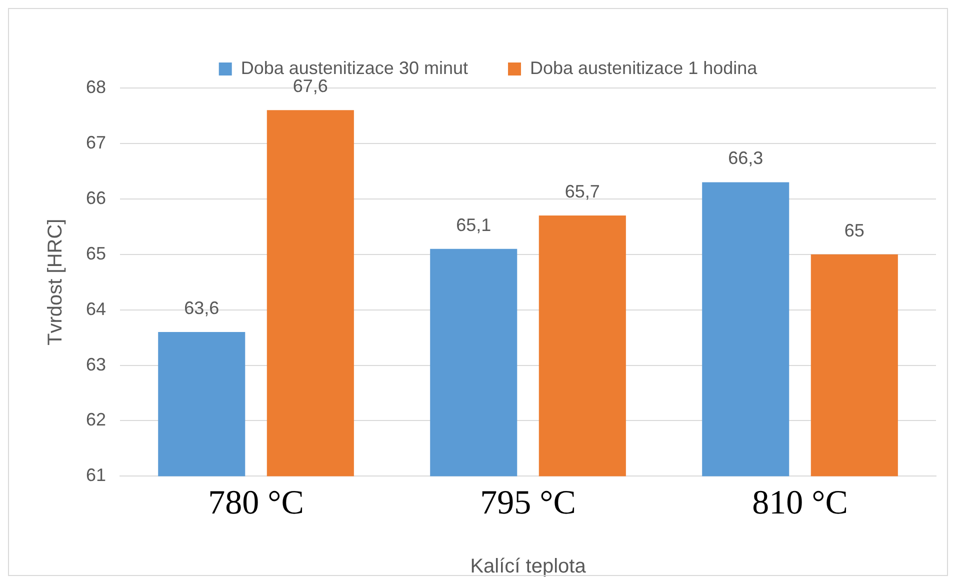  Describe the element at coordinates (800, 503) in the screenshot. I see `x-tick-label: 810 °C` at that location.